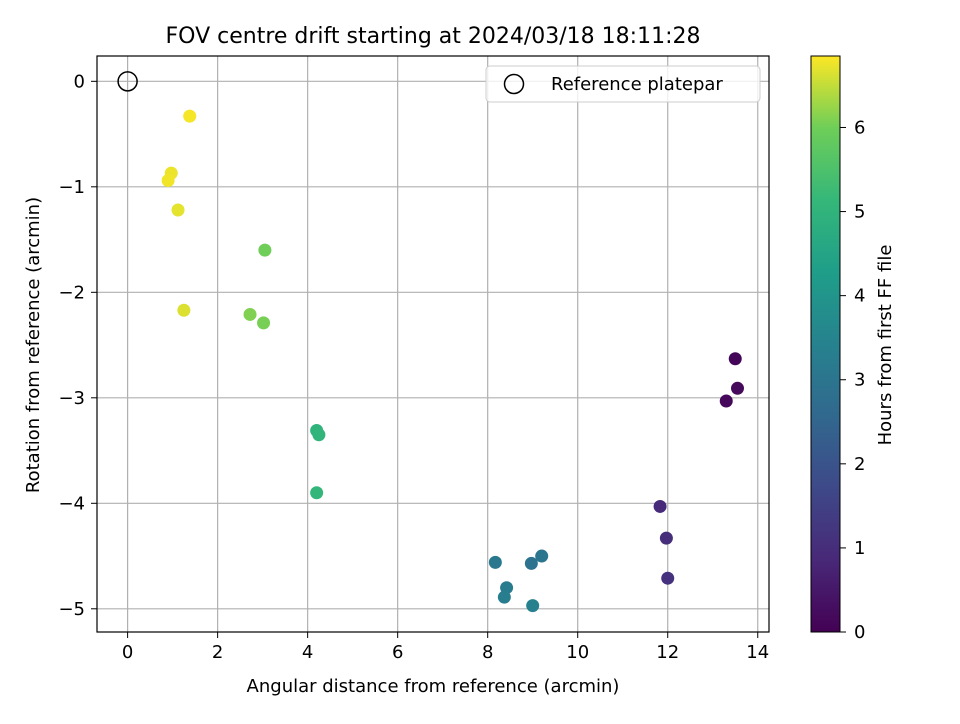  What do you see at coordinates (667, 652) in the screenshot?
I see `x-tick-label: 12` at bounding box center [667, 652].